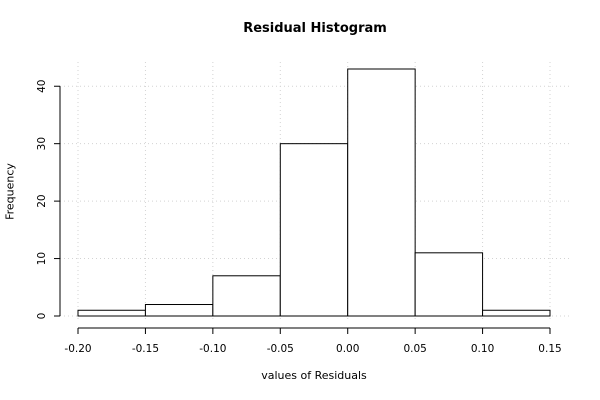  Describe the element at coordinates (347, 349) in the screenshot. I see `x-tick-label: 0.00` at that location.